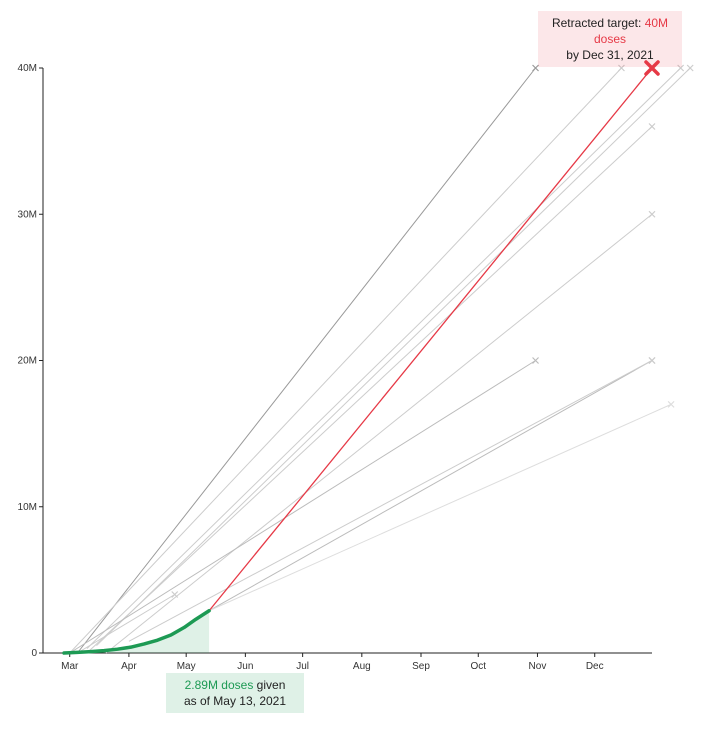 The image size is (718, 731). Describe the element at coordinates (219, 685) in the screenshot. I see `current-annotation-highlight: 2.89M doses` at that location.